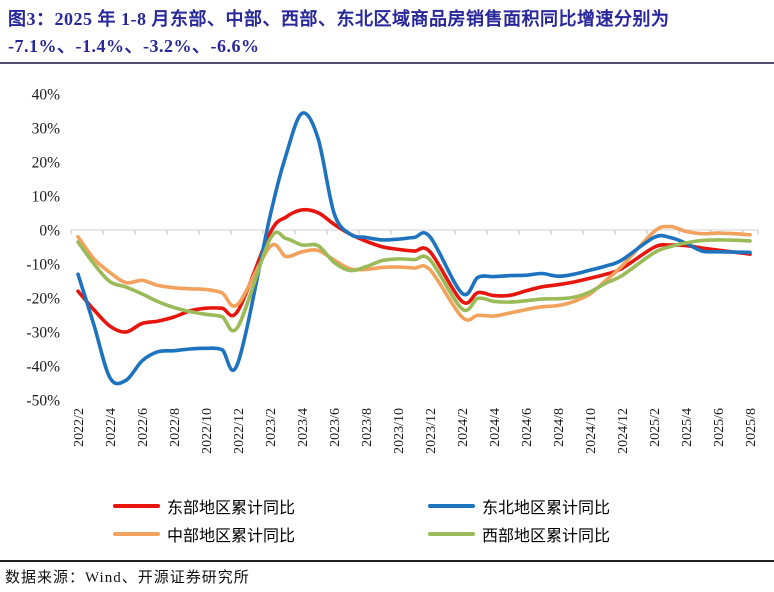 This screenshot has width=774, height=592. What do you see at coordinates (43, 265) in the screenshot?
I see `y-axis-tick-label: -10%` at bounding box center [43, 265].